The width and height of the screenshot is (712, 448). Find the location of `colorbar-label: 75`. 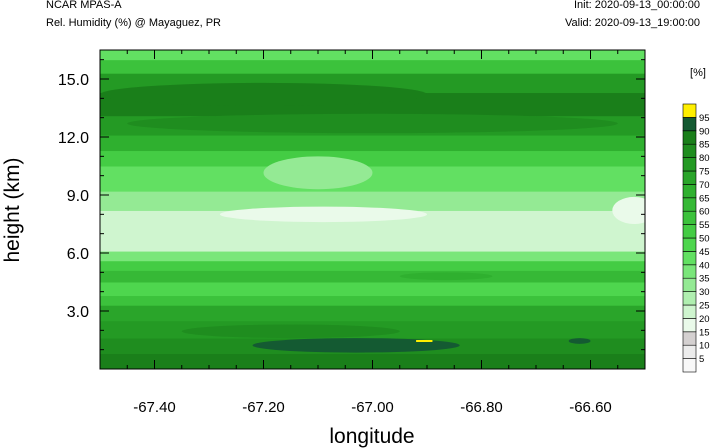

colorbar-label: 75 is located at coordinates (704, 172).